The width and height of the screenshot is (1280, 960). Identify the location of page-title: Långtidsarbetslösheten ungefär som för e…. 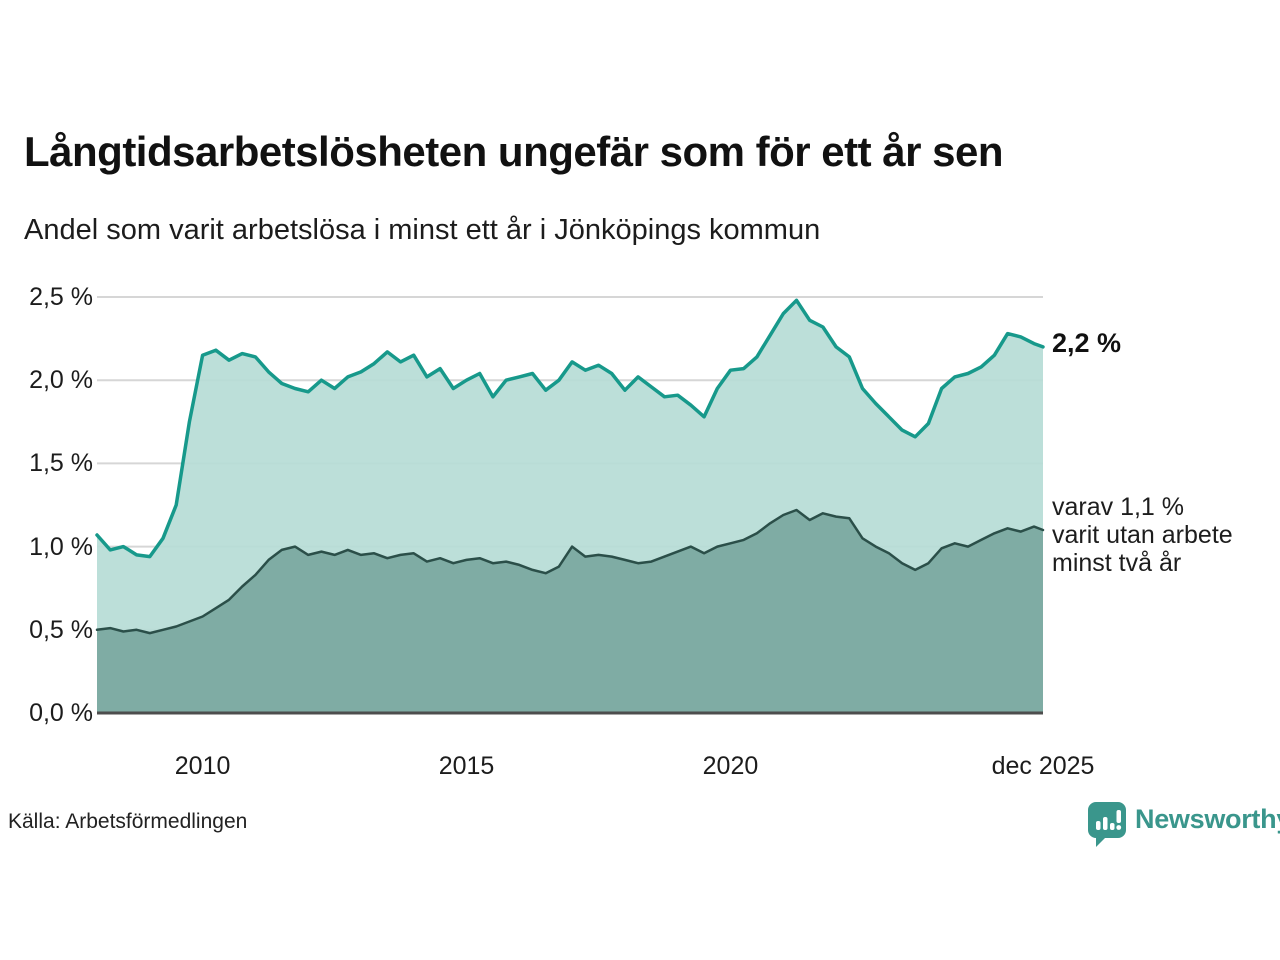
(514, 151).